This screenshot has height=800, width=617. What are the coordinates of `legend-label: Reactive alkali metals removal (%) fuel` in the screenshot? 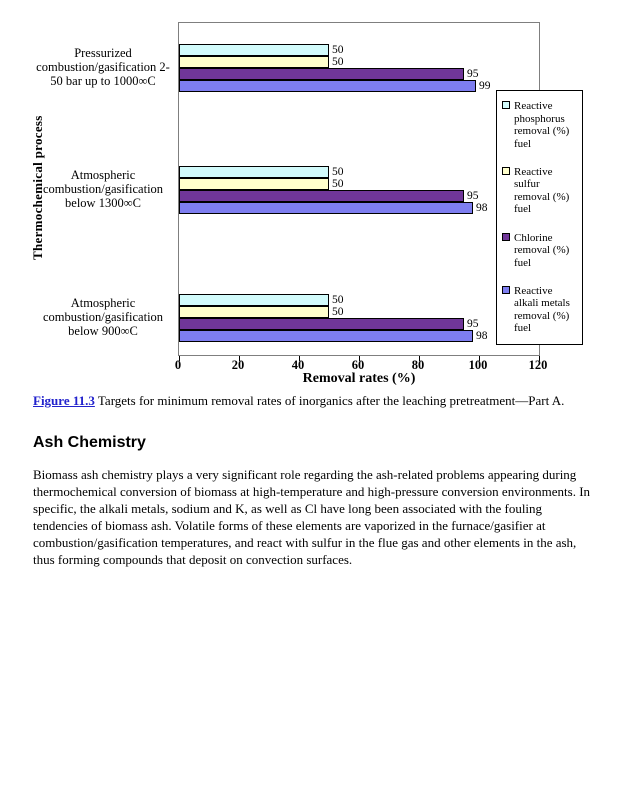 It's located at (542, 309).